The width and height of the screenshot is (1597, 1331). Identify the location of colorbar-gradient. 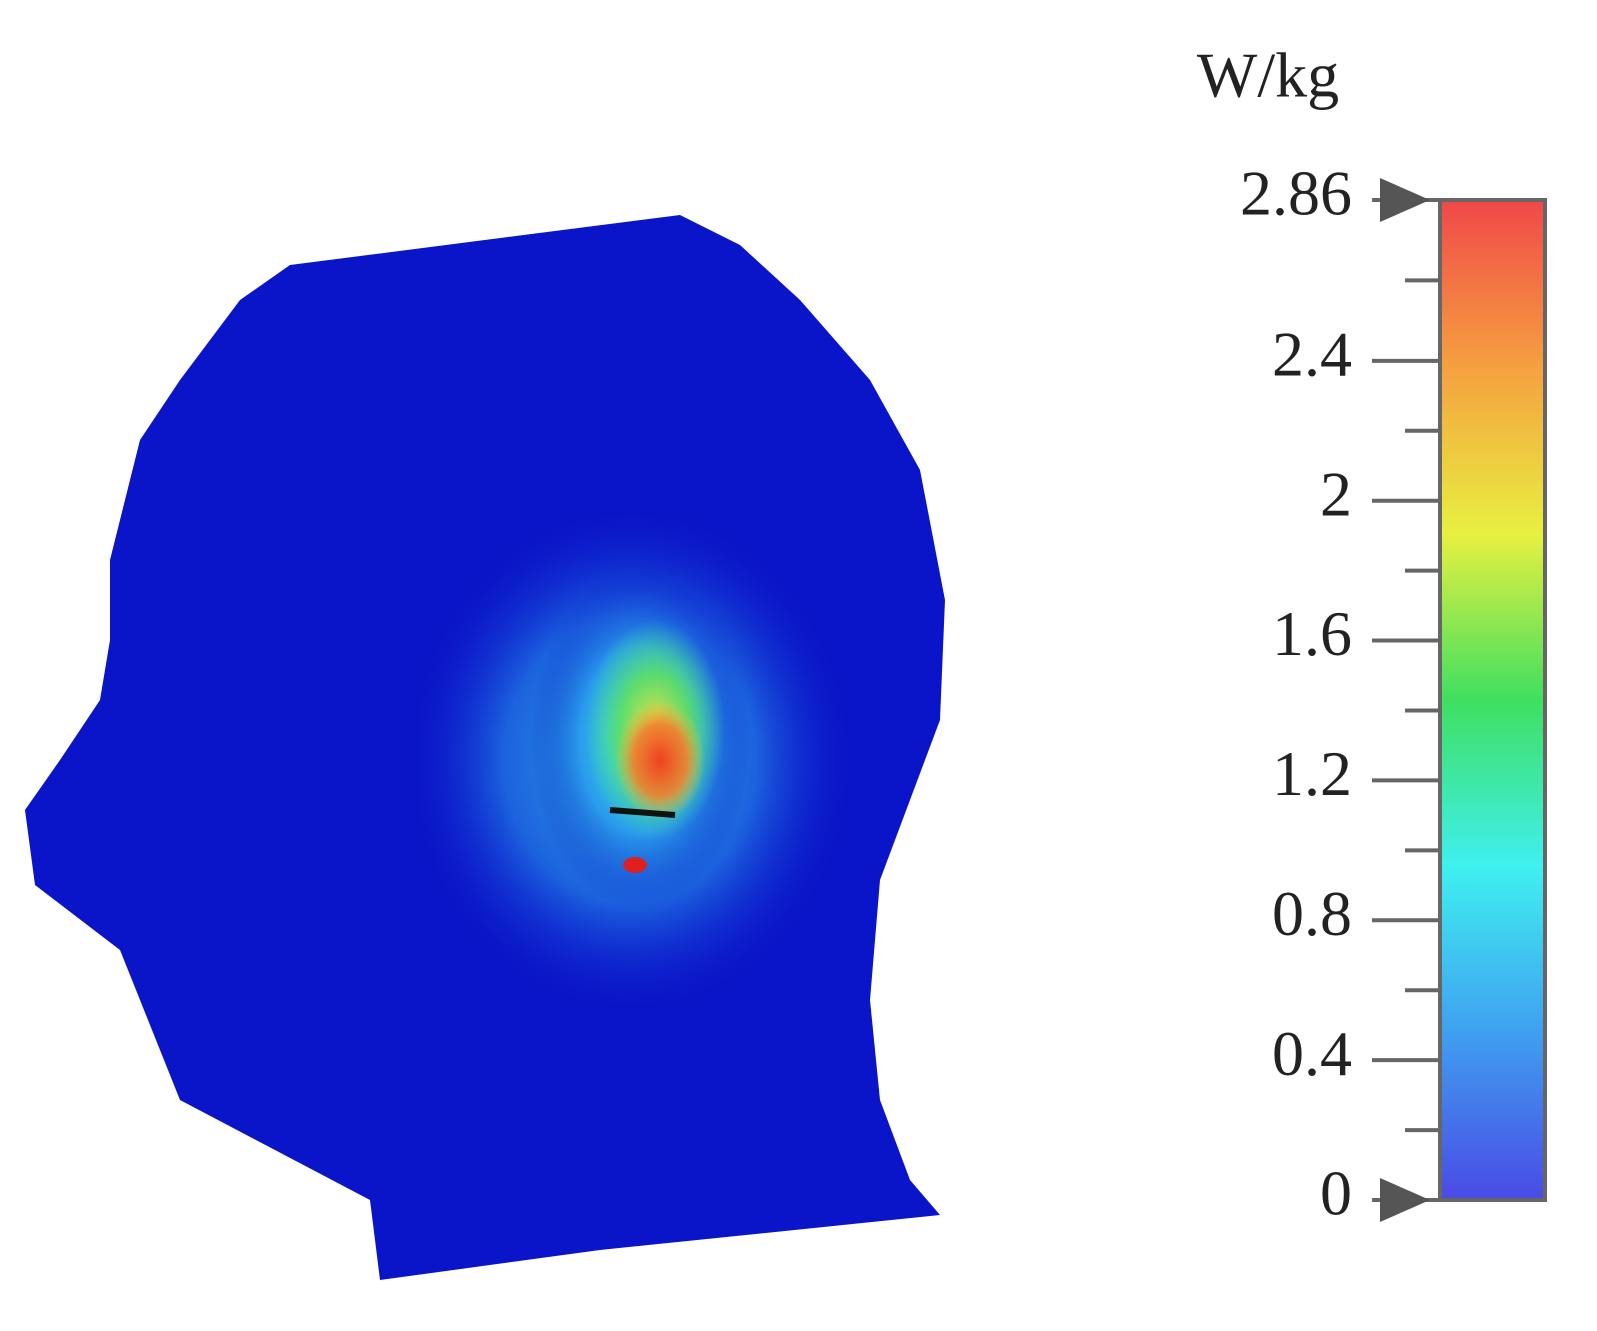
(1492, 700).